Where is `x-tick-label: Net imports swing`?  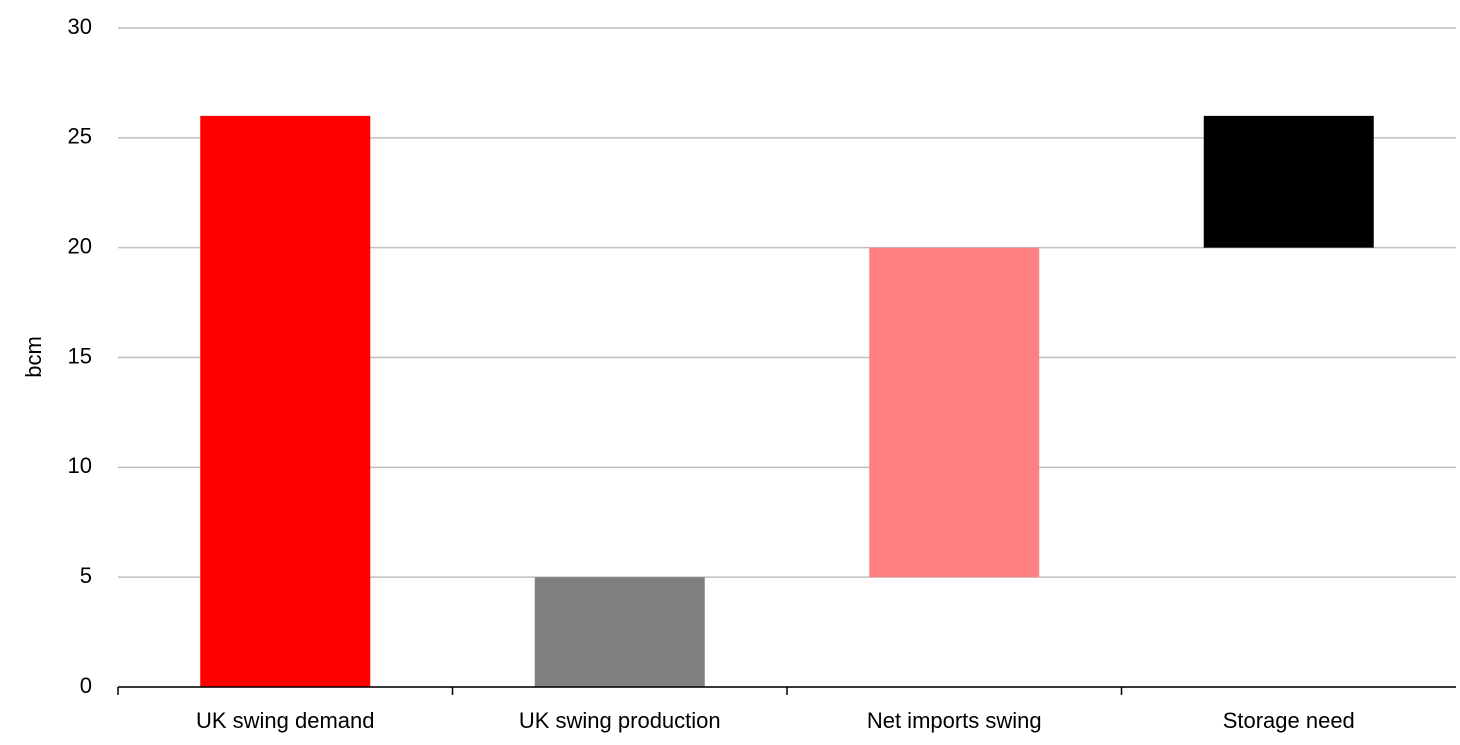
x-tick-label: Net imports swing is located at coordinates (954, 720).